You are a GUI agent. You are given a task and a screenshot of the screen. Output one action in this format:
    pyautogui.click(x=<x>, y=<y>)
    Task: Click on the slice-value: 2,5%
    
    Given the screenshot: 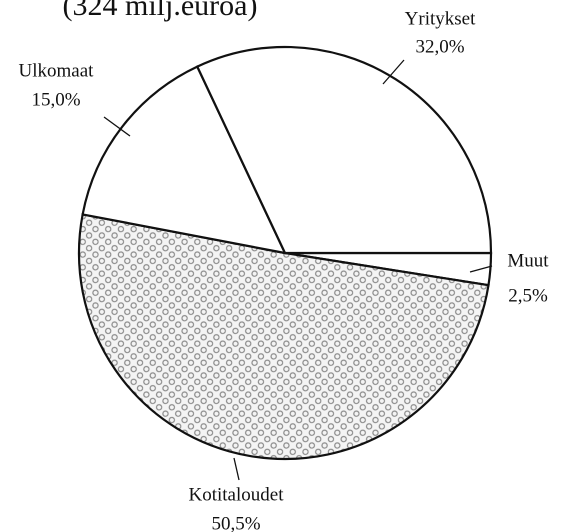 What is the action you would take?
    pyautogui.click(x=528, y=295)
    